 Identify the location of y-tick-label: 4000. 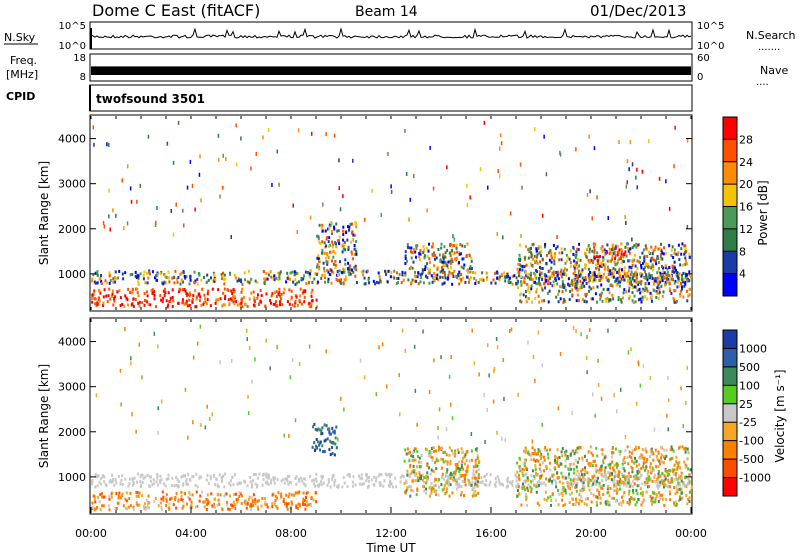
(72, 139).